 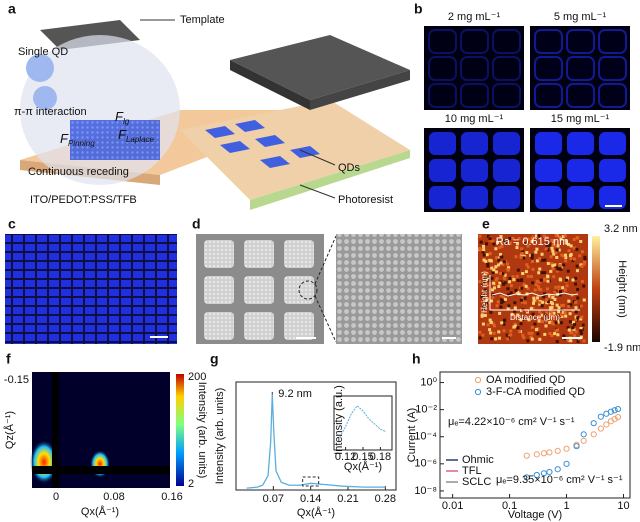 What do you see at coordinates (426, 410) in the screenshot?
I see `y-tick-label: 10⁻²` at bounding box center [426, 410].